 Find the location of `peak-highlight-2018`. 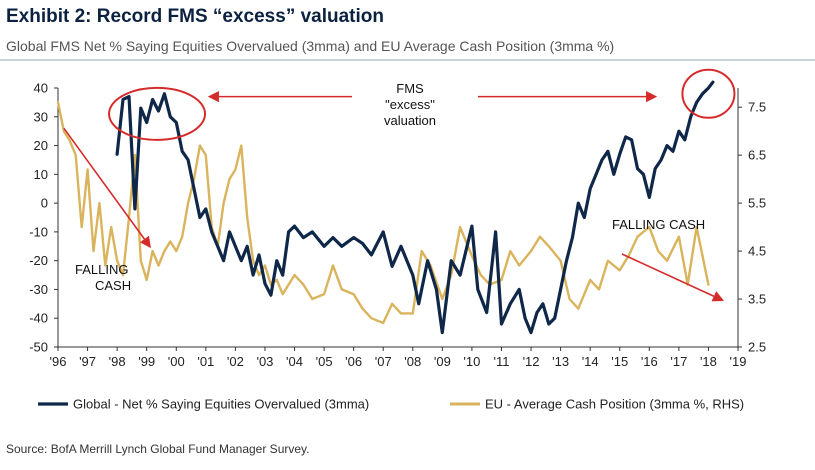

peak-highlight-2018 is located at coordinates (708, 93).